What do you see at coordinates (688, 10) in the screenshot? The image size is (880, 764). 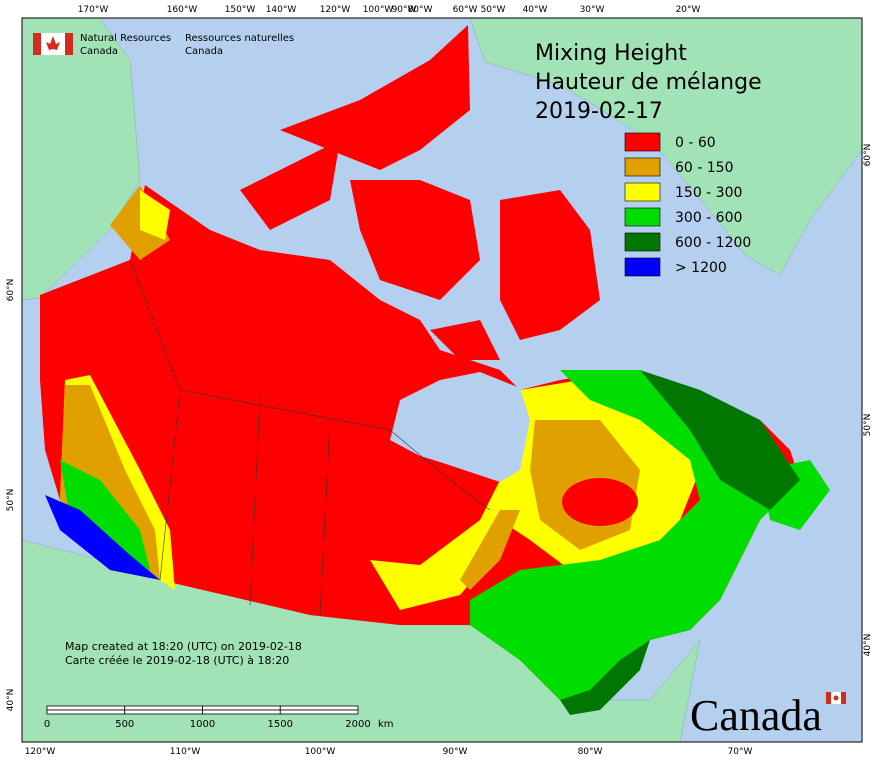 I see `longitude-label: 20°W` at bounding box center [688, 10].